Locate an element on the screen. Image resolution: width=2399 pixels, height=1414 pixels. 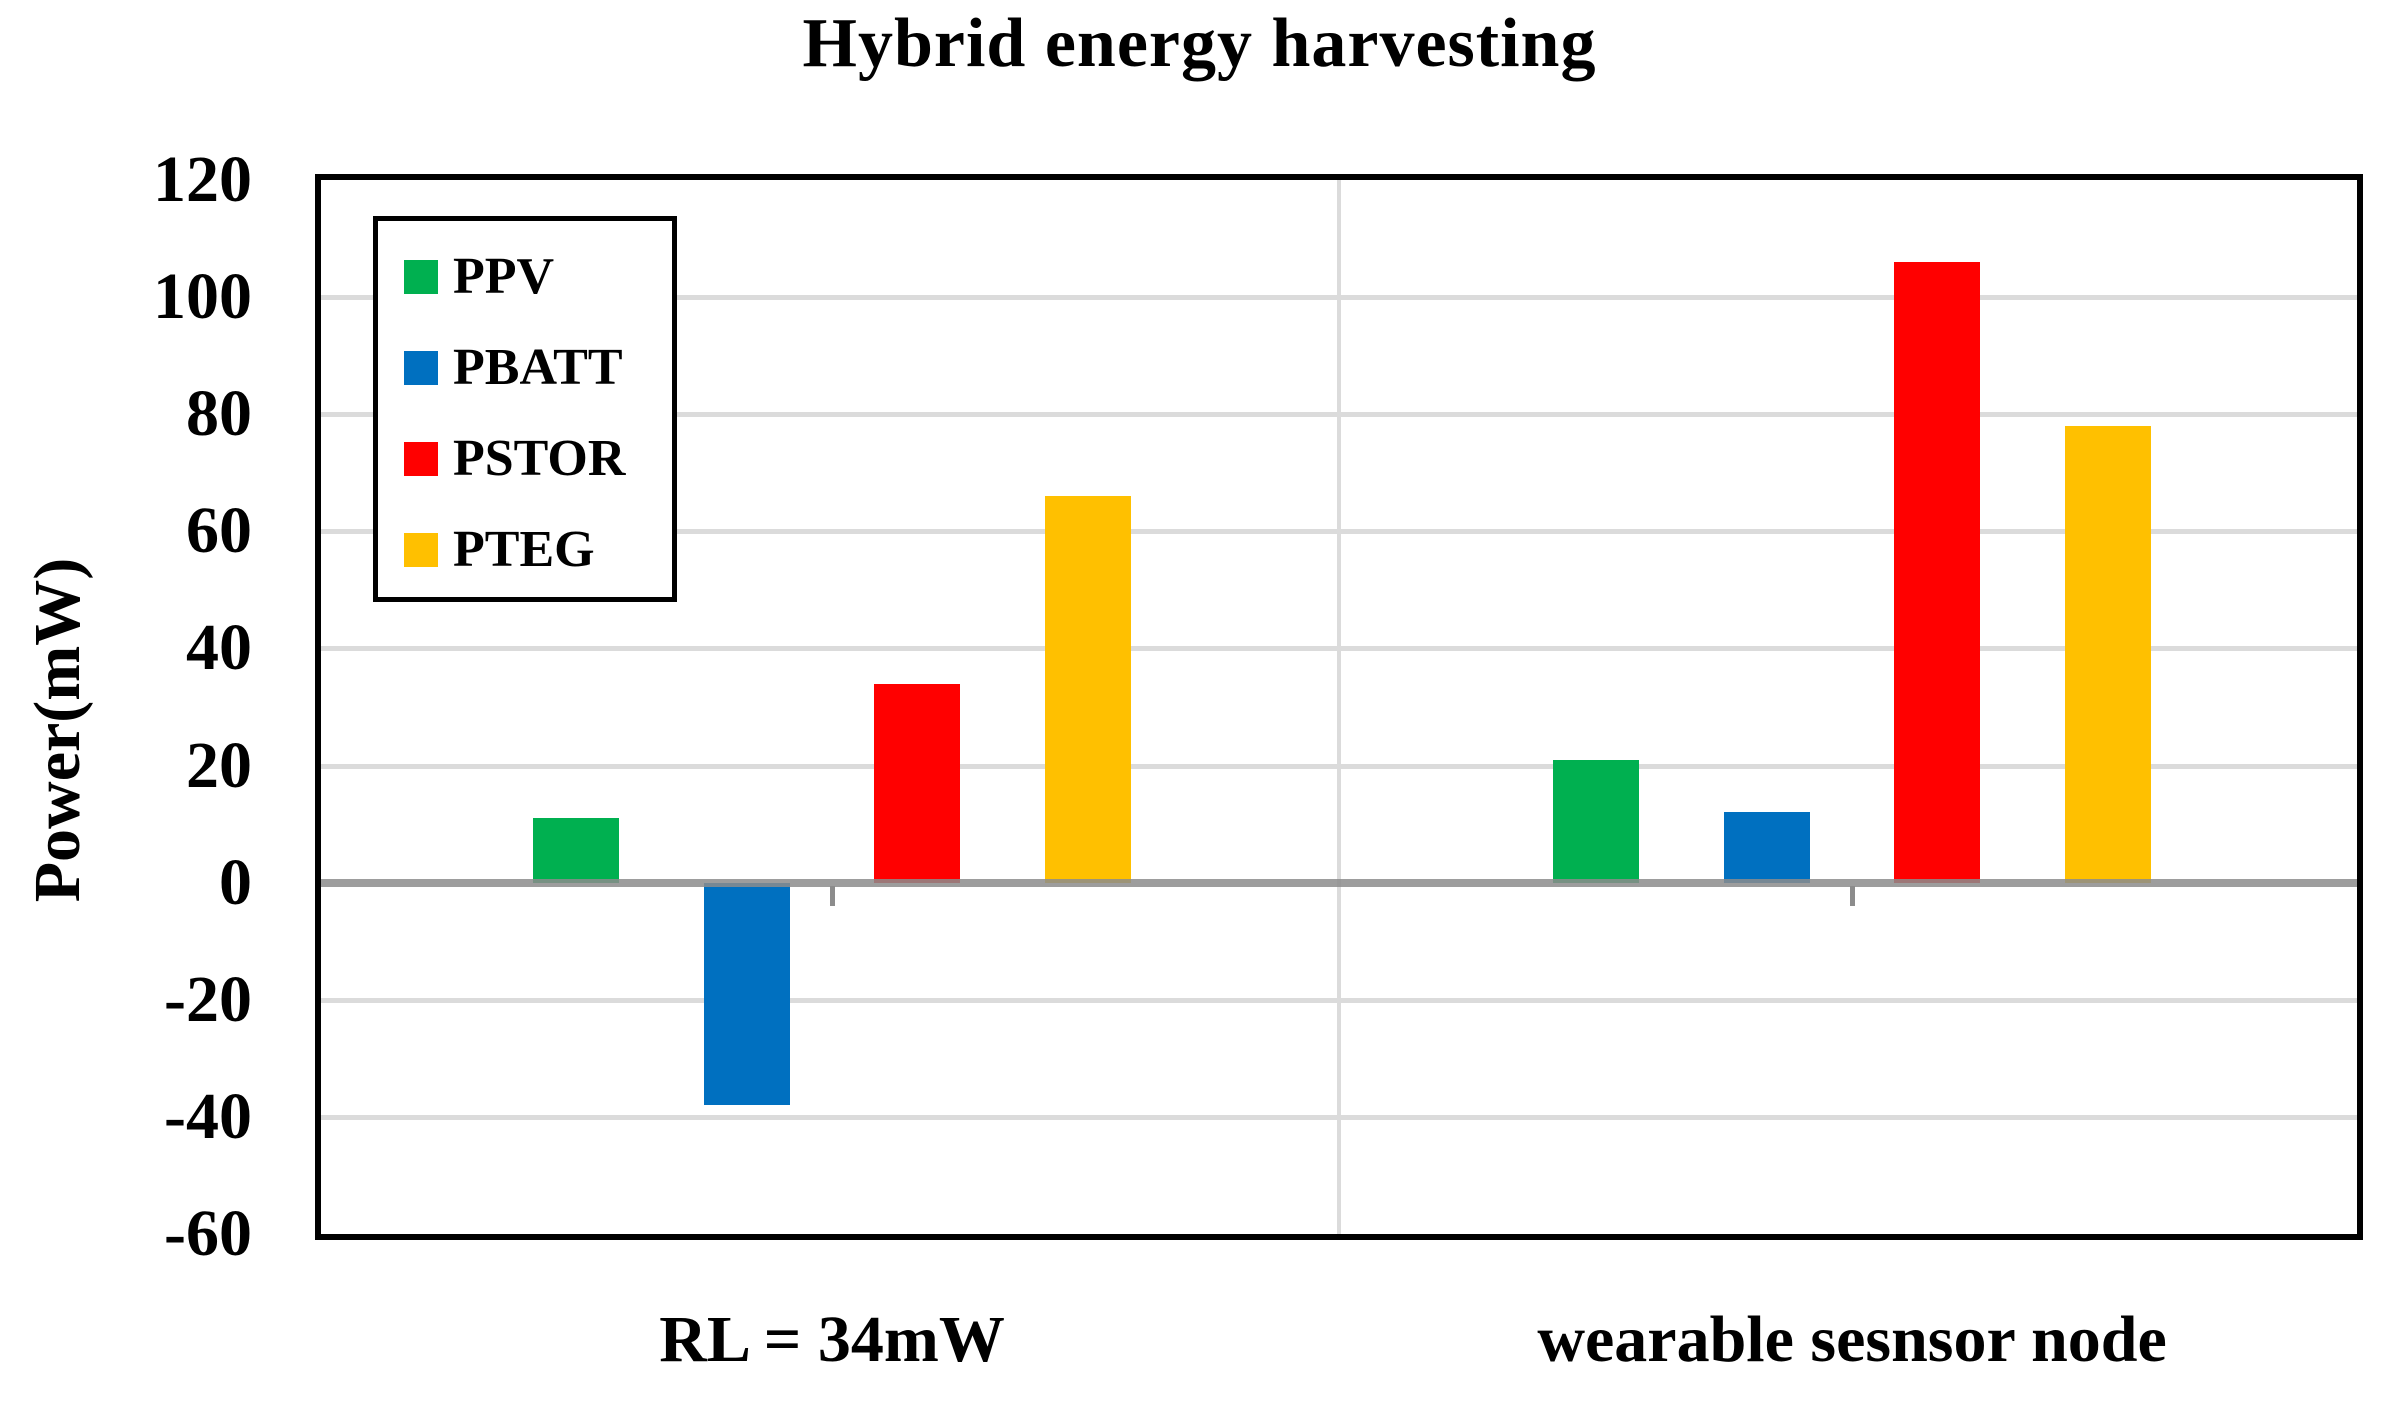
y-tick-label-80: 80 is located at coordinates (219, 414).